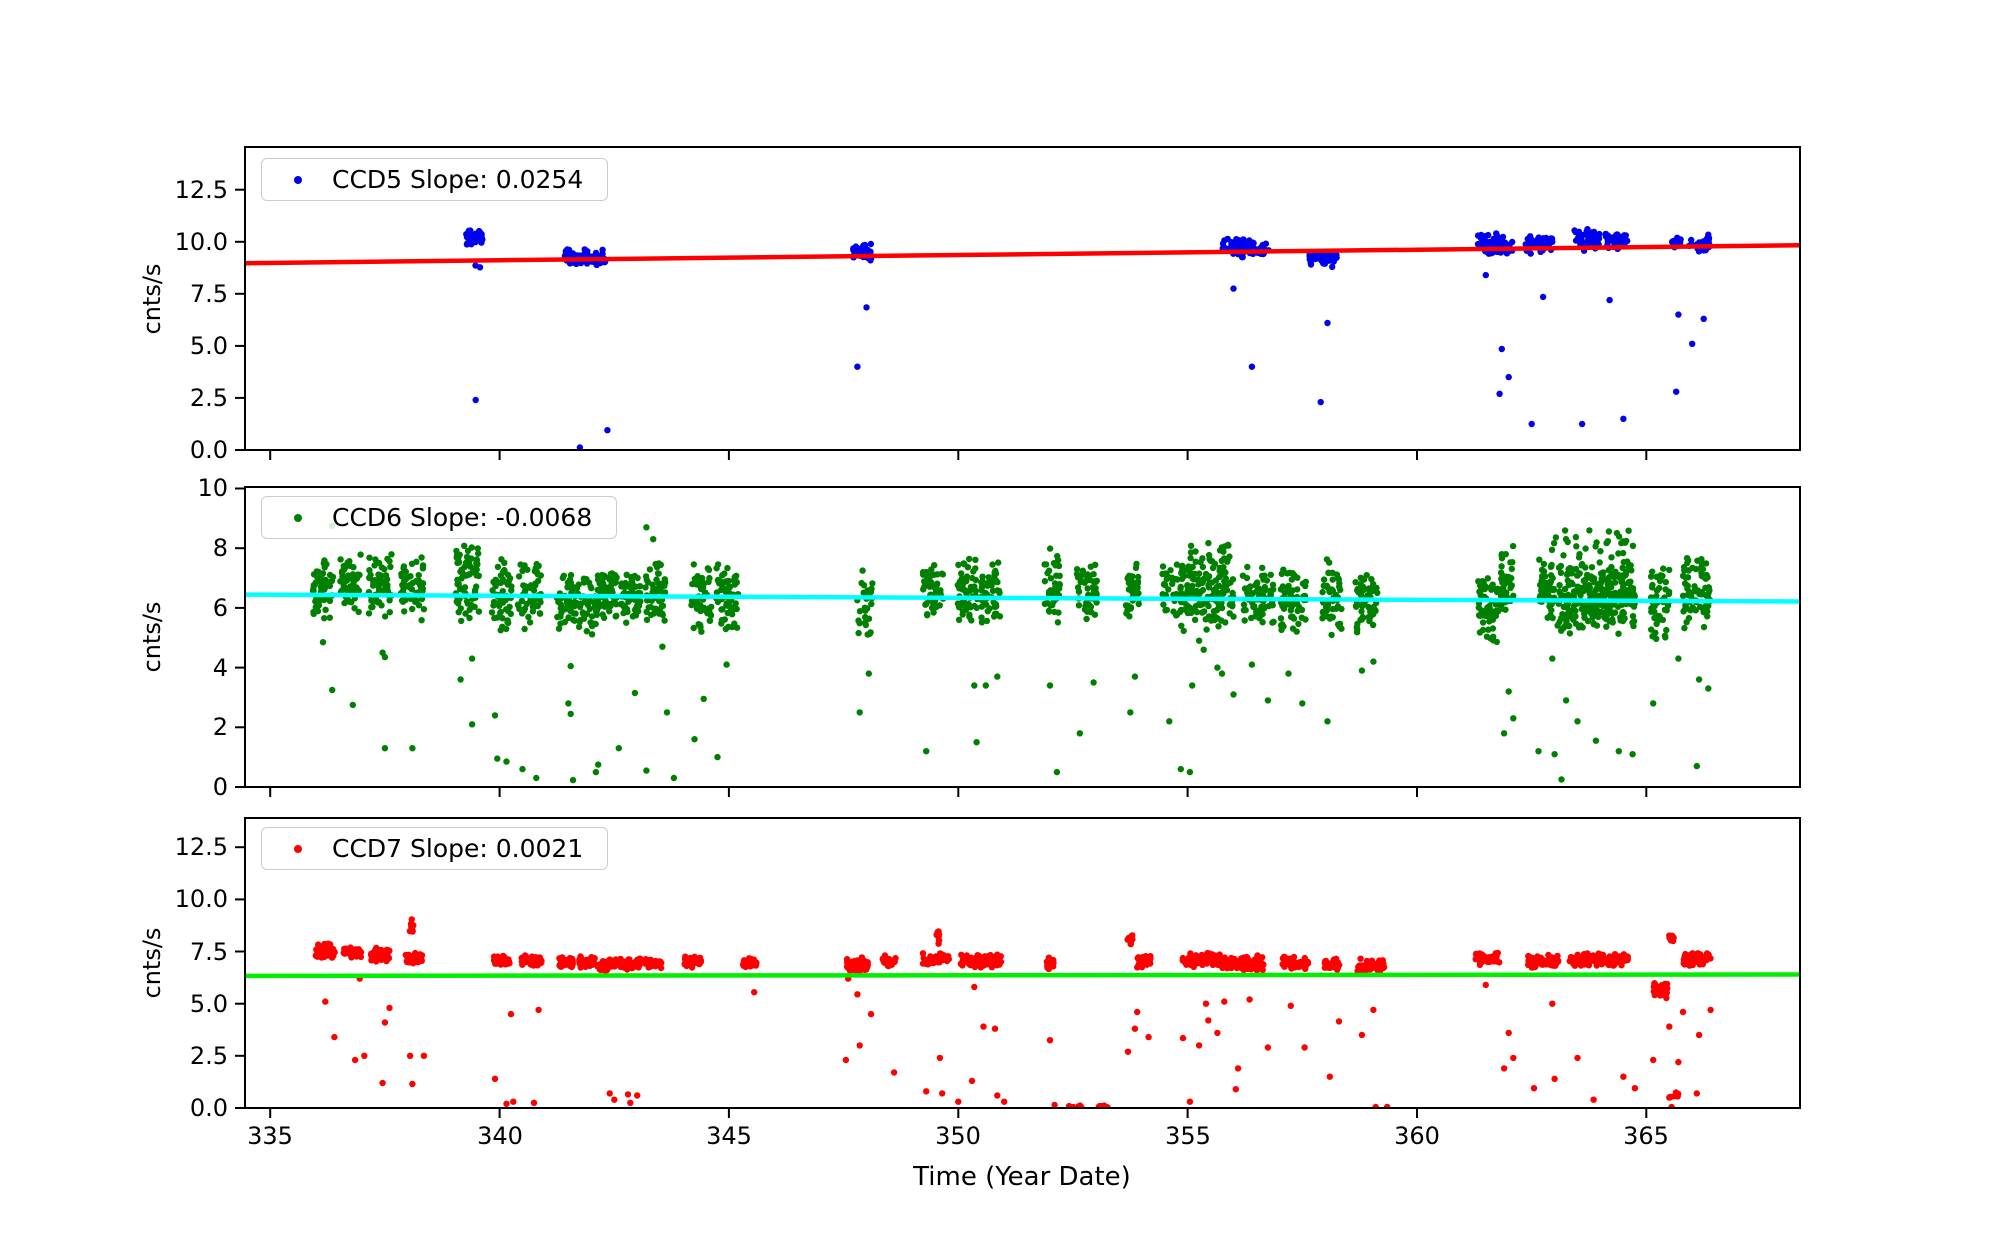 This screenshot has width=2000, height=1248. I want to click on legend-ccd6: CCD6 Slope: -0.0068, so click(439, 517).